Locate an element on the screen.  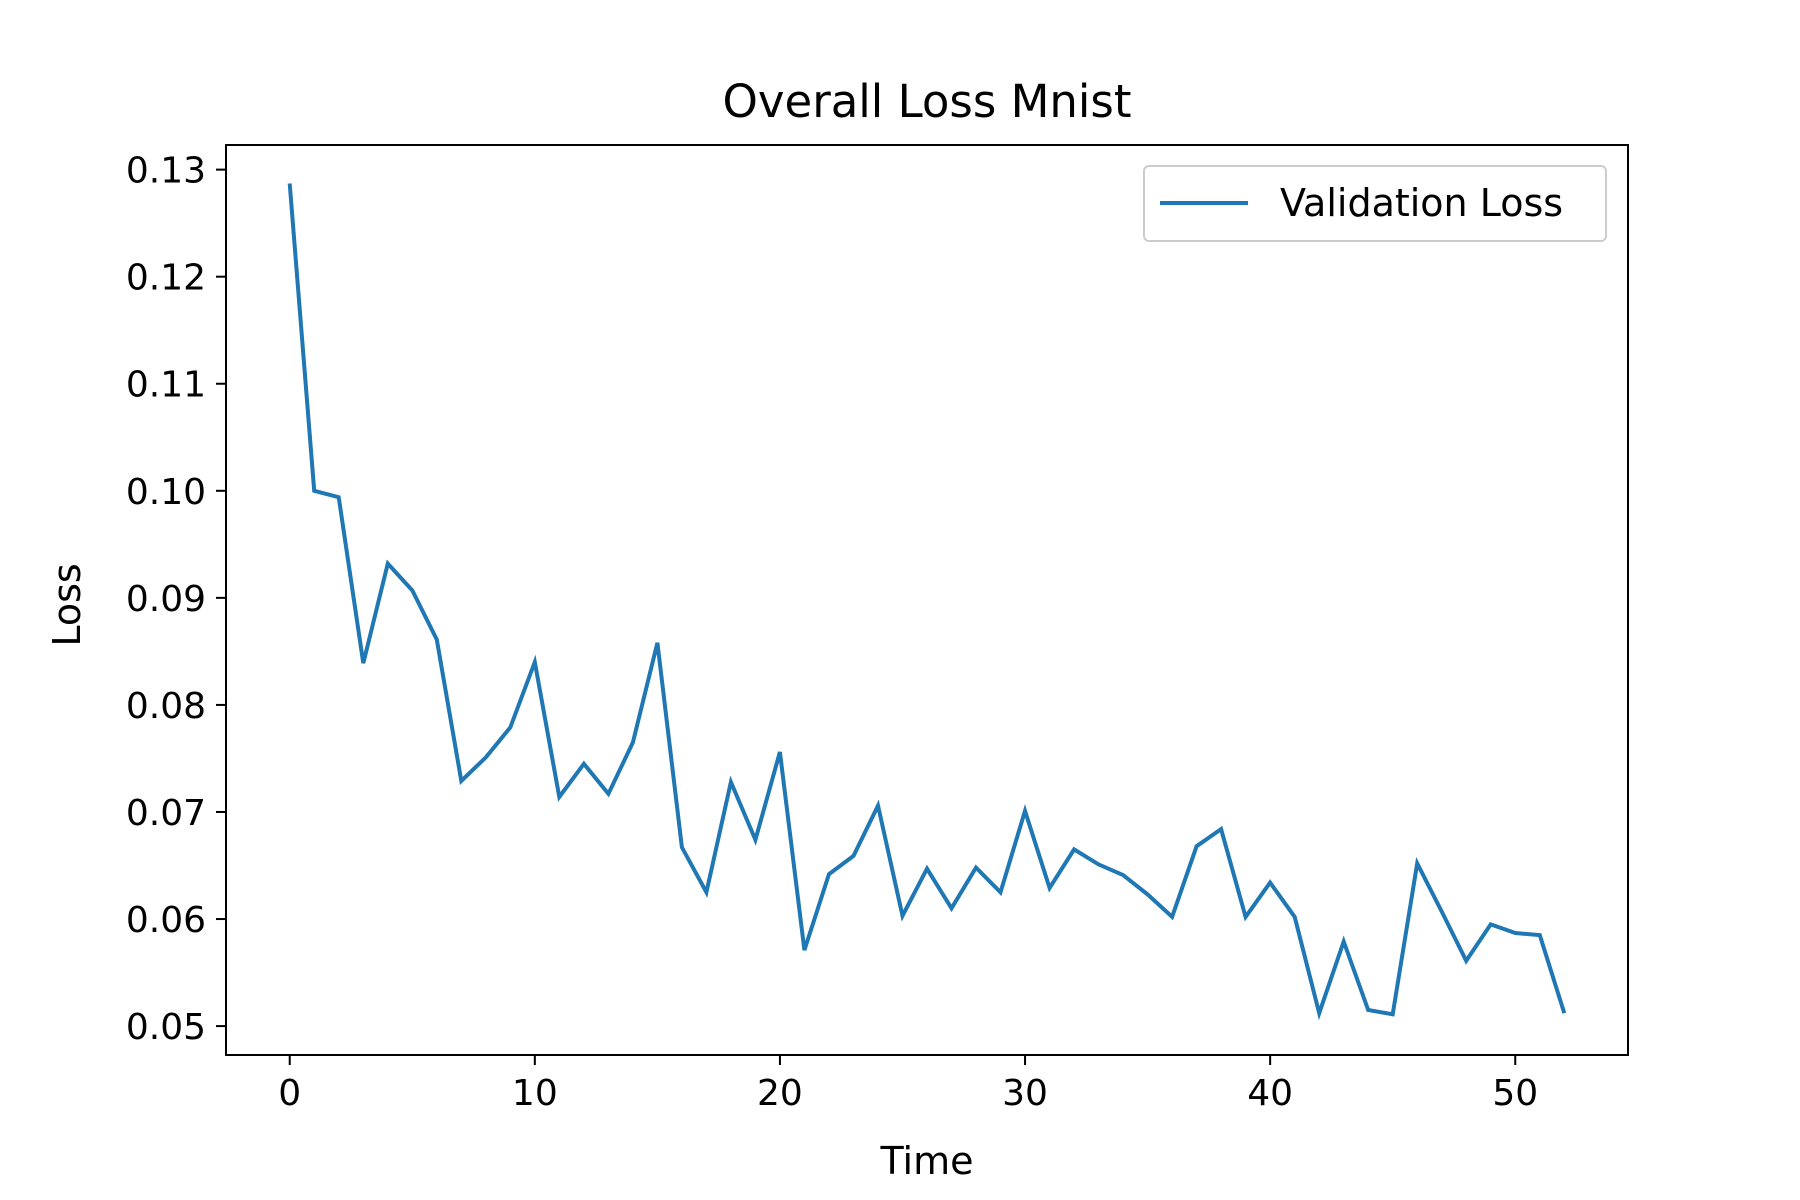
x-tick-label: 30 is located at coordinates (1025, 1093).